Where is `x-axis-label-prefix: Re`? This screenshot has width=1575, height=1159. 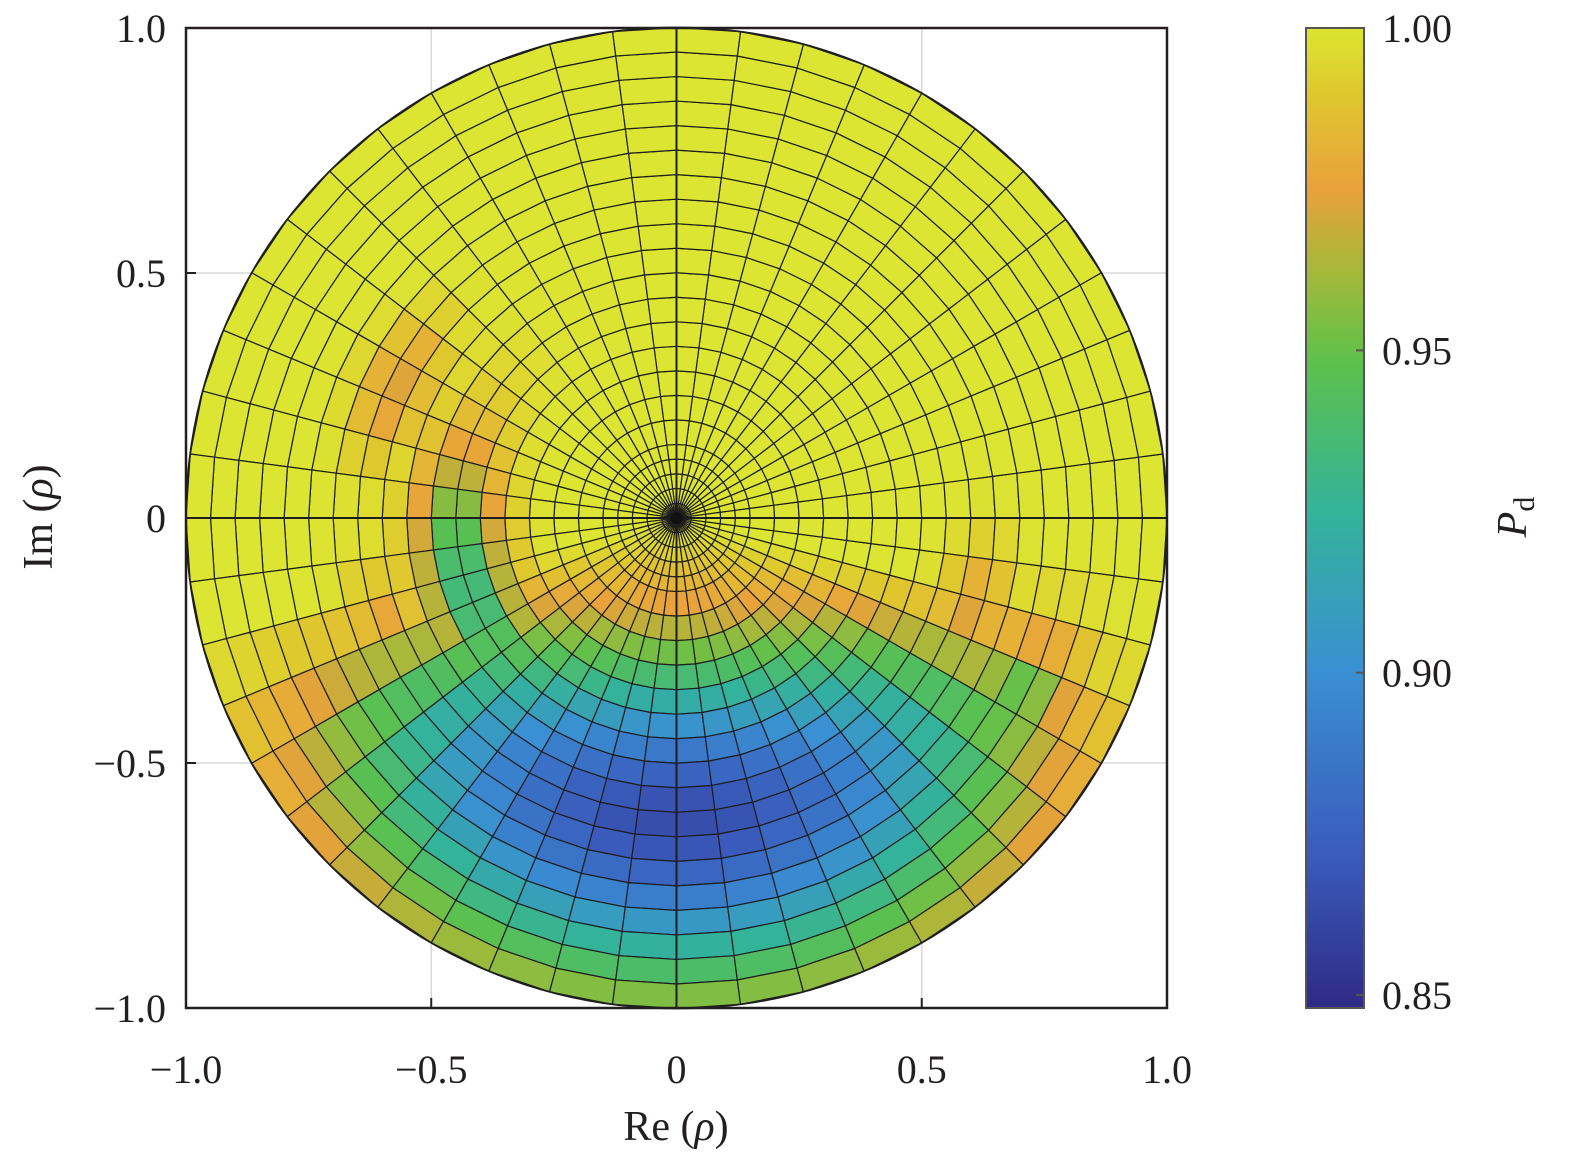 x-axis-label-prefix: Re is located at coordinates (646, 1127).